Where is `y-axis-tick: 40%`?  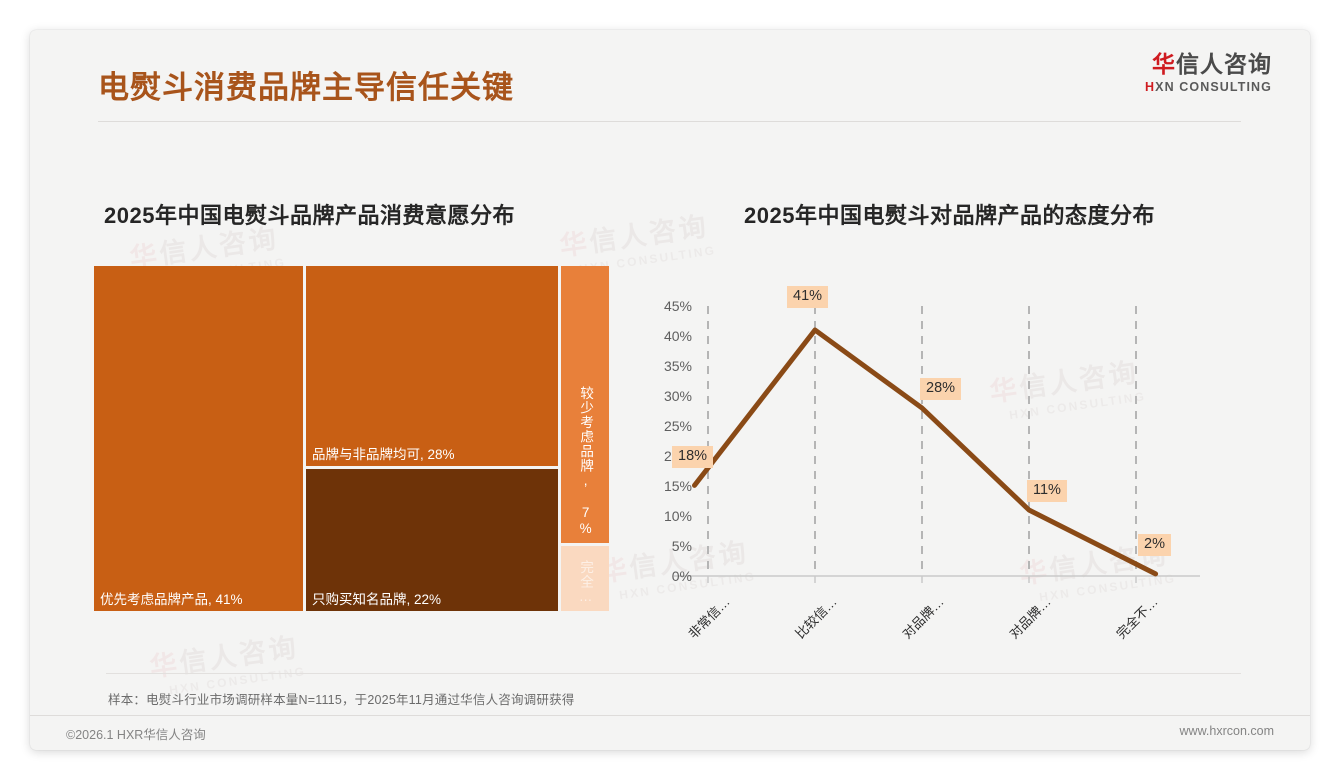
y-axis-tick: 40% is located at coordinates (677, 336).